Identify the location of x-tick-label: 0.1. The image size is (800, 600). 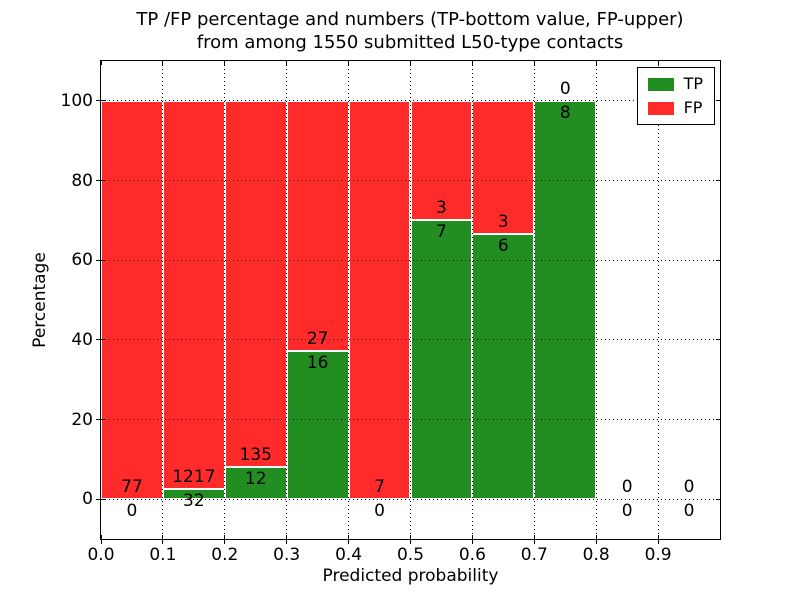
(163, 555).